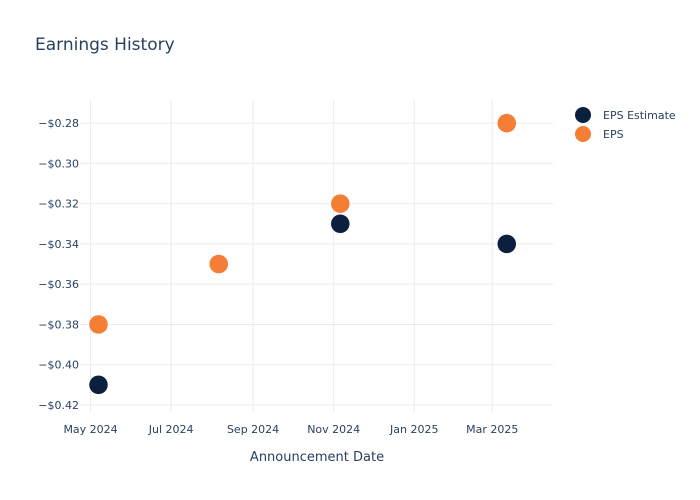 This screenshot has height=500, width=700. I want to click on legend: EPS Estimate EPS, so click(625, 124).